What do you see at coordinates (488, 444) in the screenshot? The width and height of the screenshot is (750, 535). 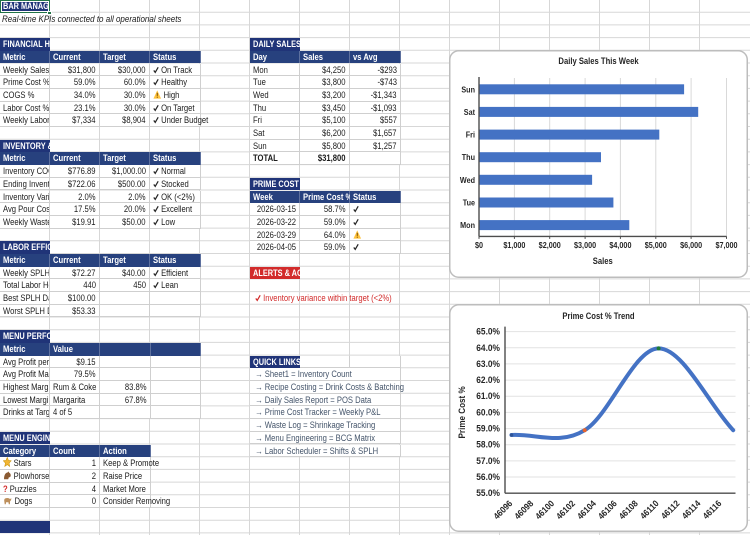 I see `svg-text: 58.0%` at bounding box center [488, 444].